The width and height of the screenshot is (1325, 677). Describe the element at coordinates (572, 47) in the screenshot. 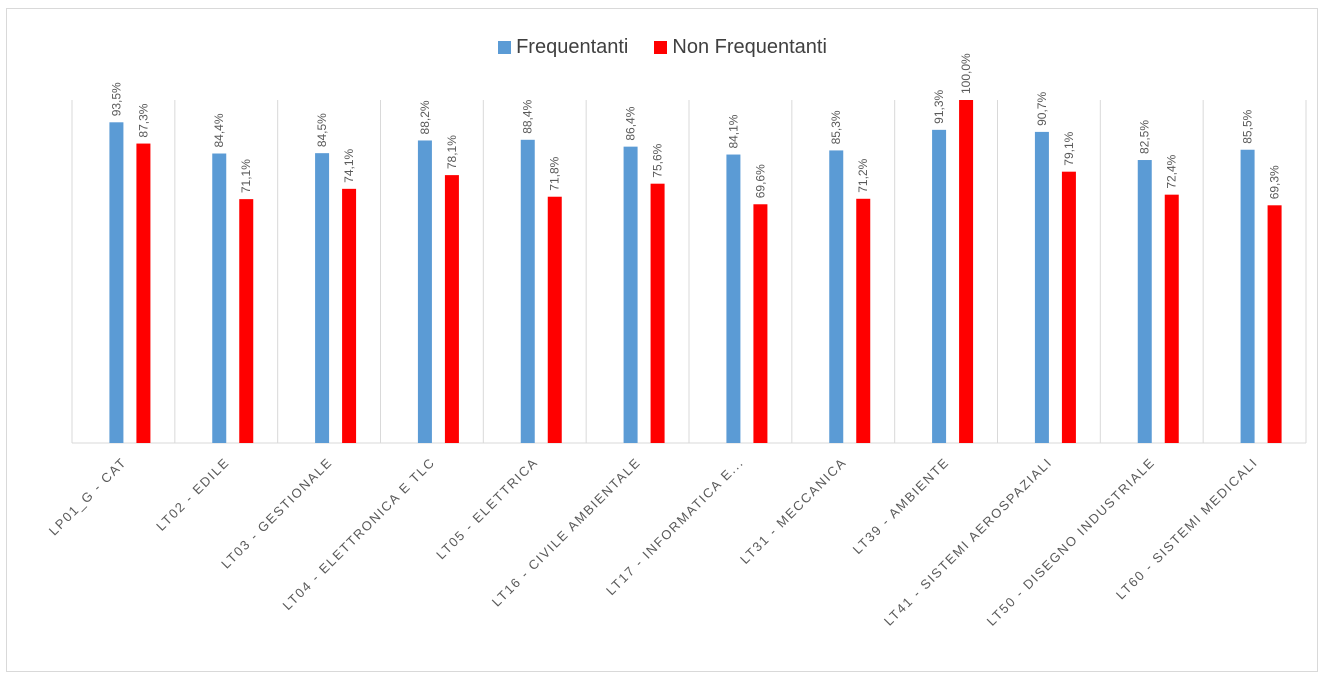

I see `legend-label-frequentanti: Frequentanti` at that location.